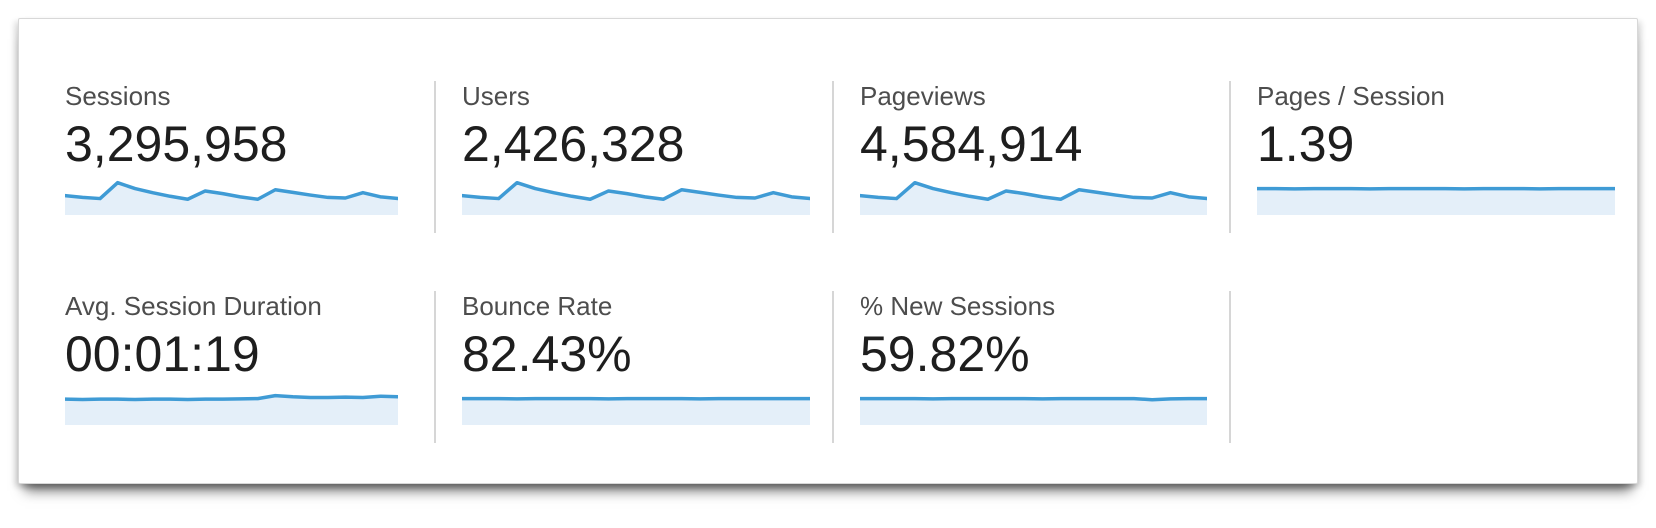 The image size is (1656, 528). Describe the element at coordinates (573, 144) in the screenshot. I see `metric-value: 2,426,328` at that location.